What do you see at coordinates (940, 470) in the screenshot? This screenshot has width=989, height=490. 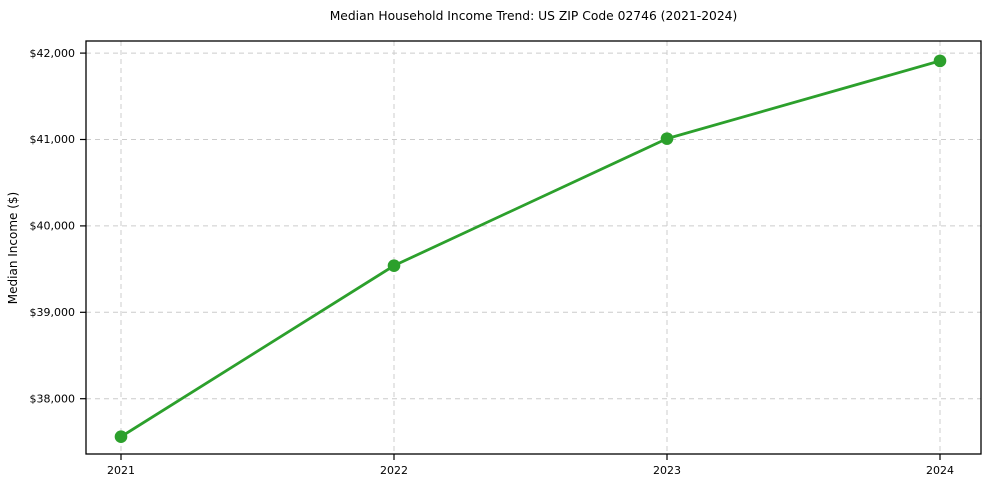 I see `x-tick-label: 2024` at bounding box center [940, 470].